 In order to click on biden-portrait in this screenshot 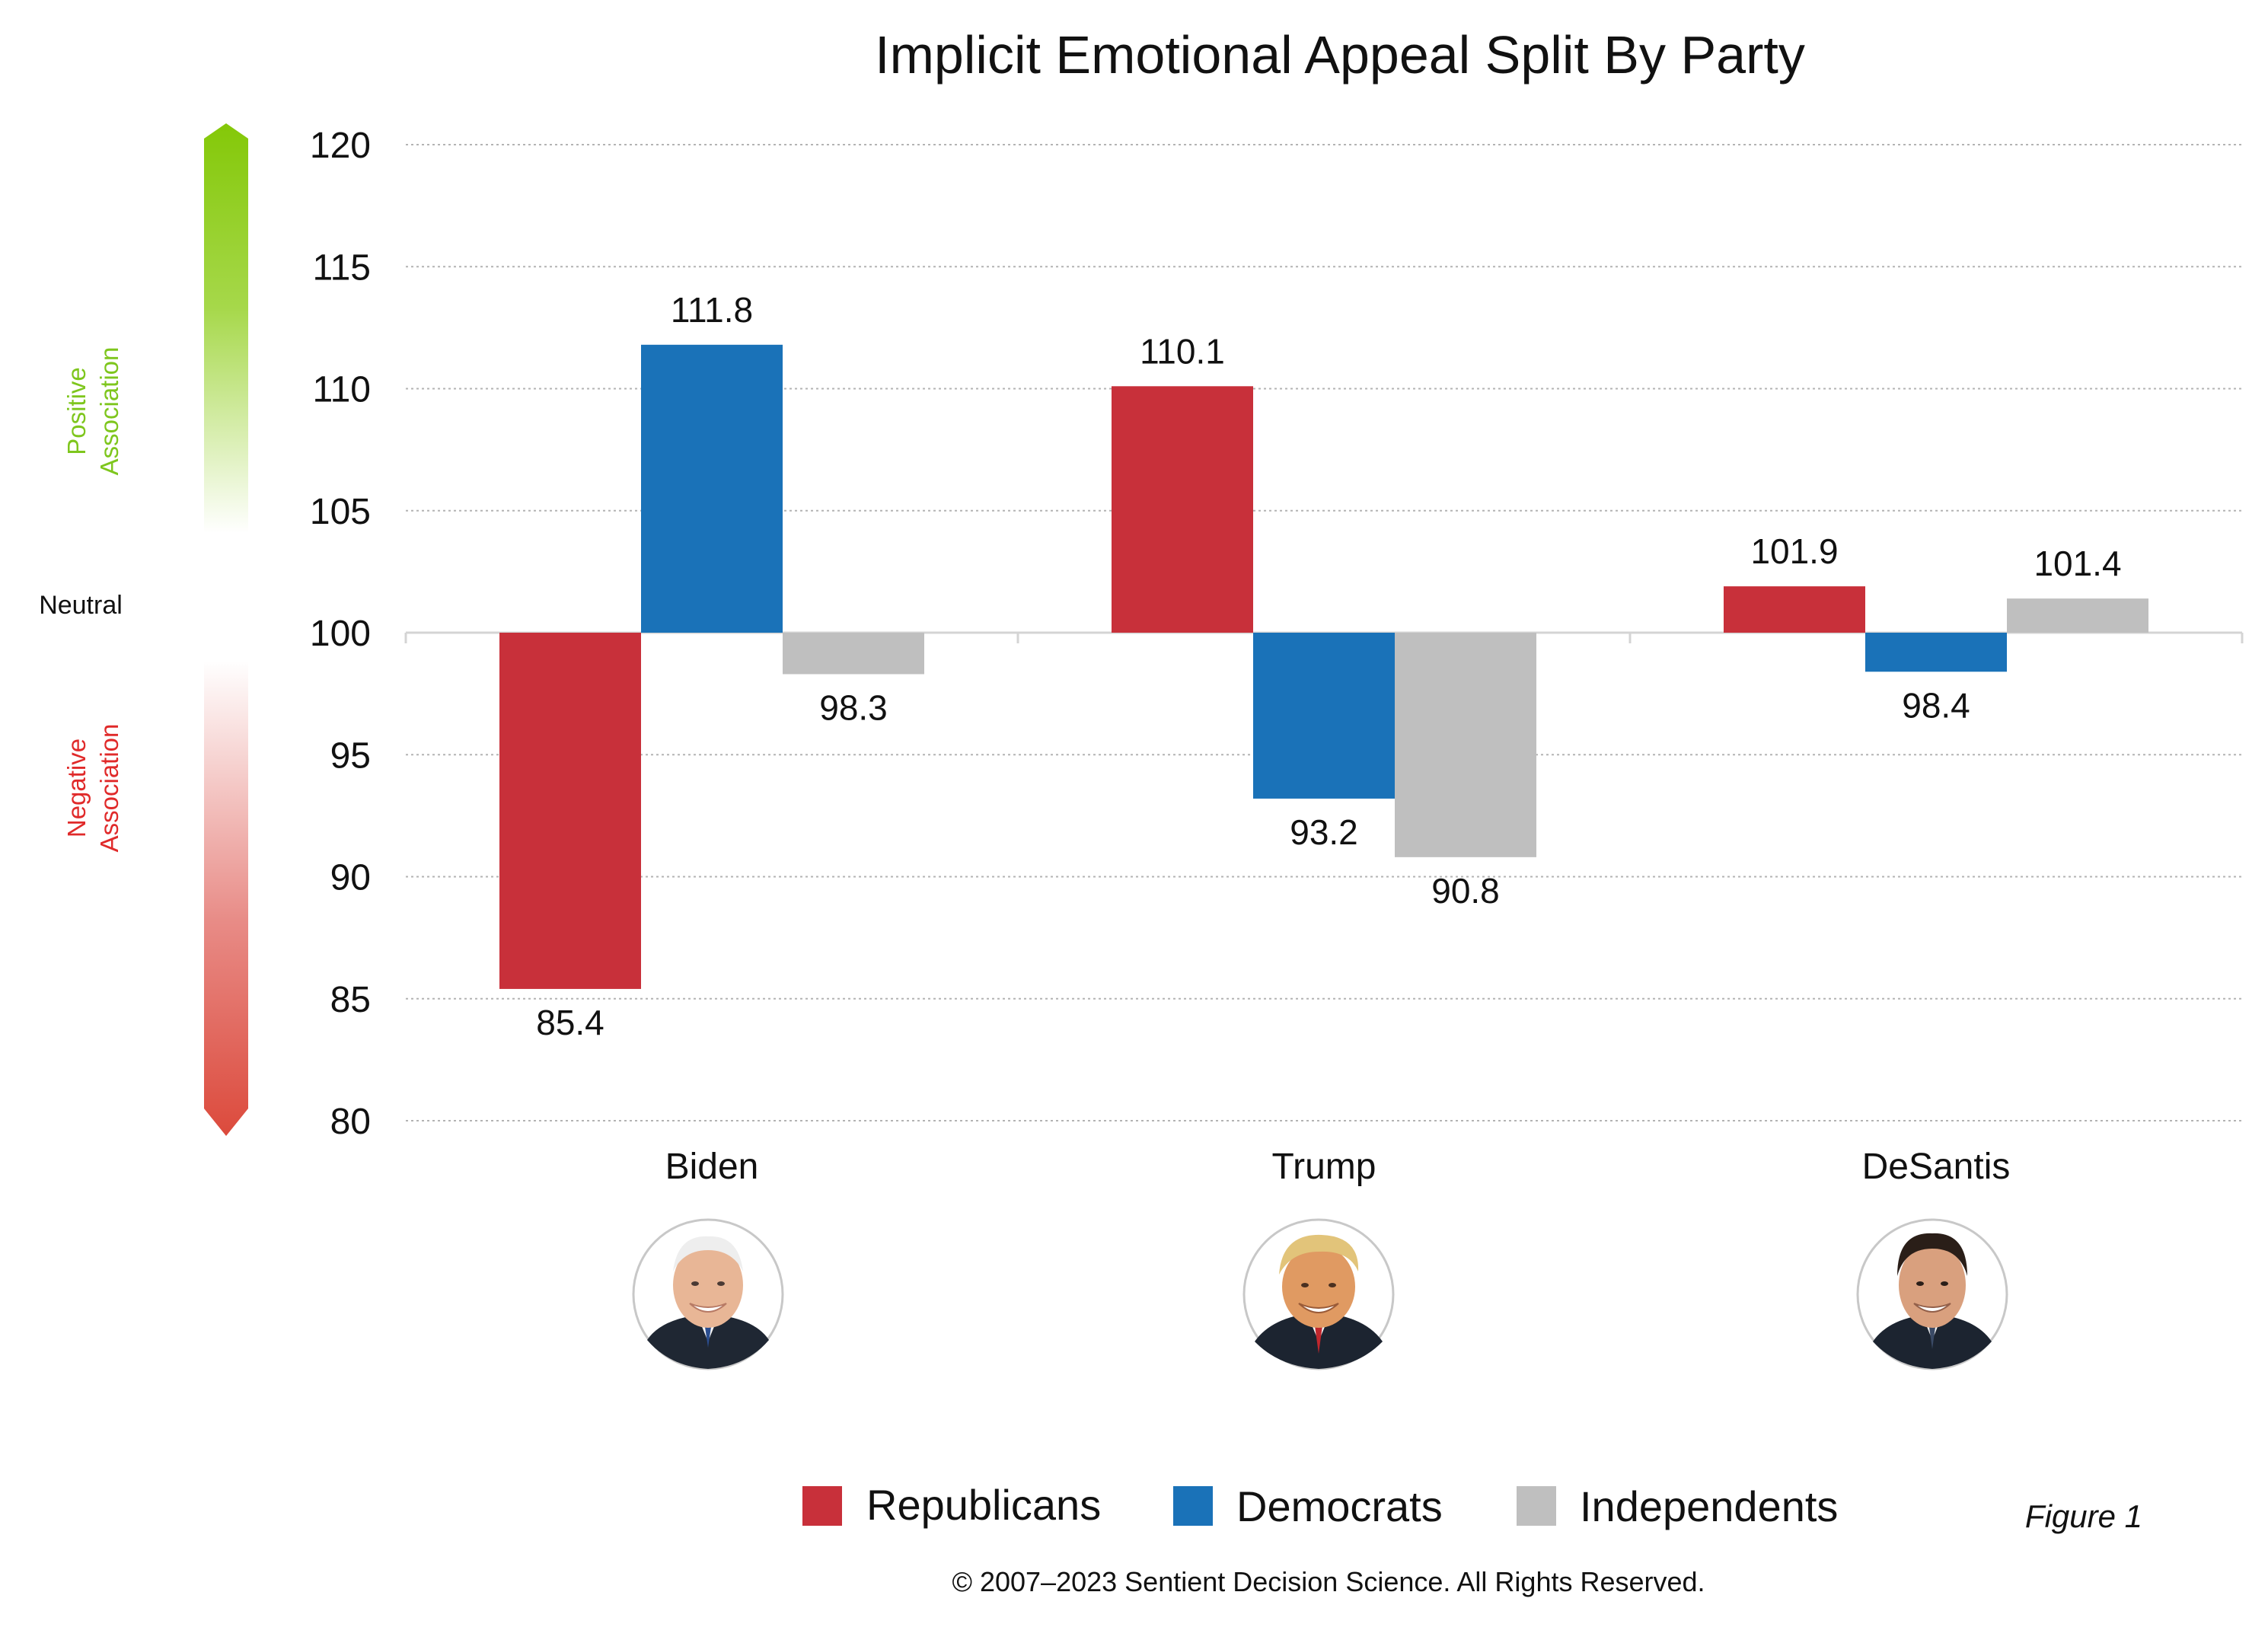, I will do `click(708, 1294)`.